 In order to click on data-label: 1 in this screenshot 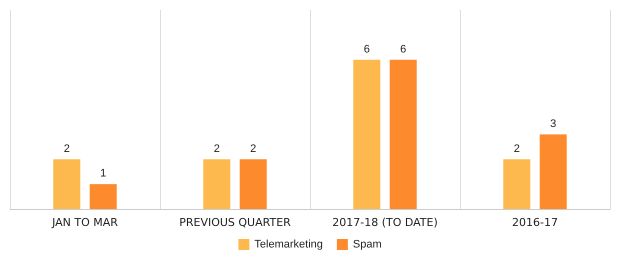, I will do `click(103, 174)`.